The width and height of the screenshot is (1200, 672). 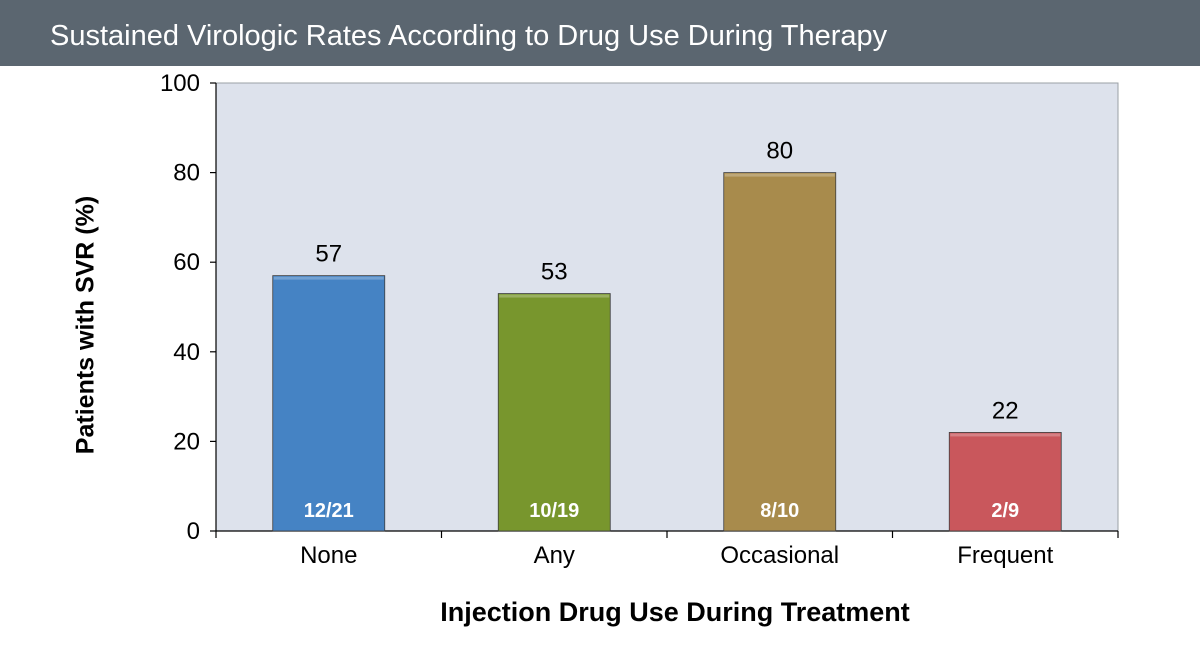 What do you see at coordinates (188, 307) in the screenshot?
I see `y-axis: 0 20 40 60 80 100` at bounding box center [188, 307].